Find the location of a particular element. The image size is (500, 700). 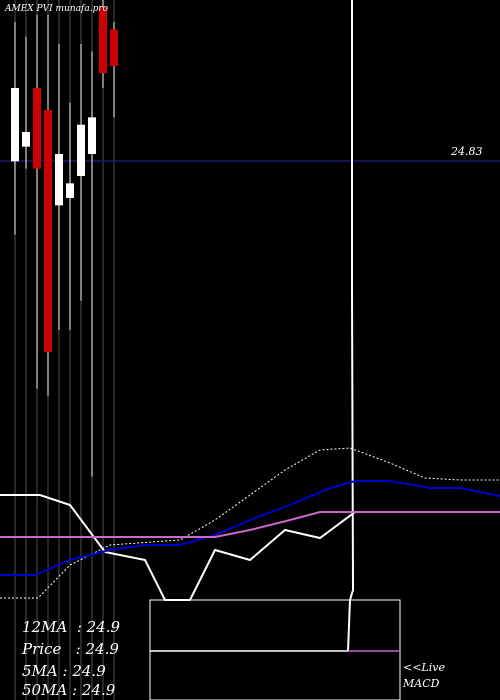

blue-ma-line is located at coordinates (250, 528).